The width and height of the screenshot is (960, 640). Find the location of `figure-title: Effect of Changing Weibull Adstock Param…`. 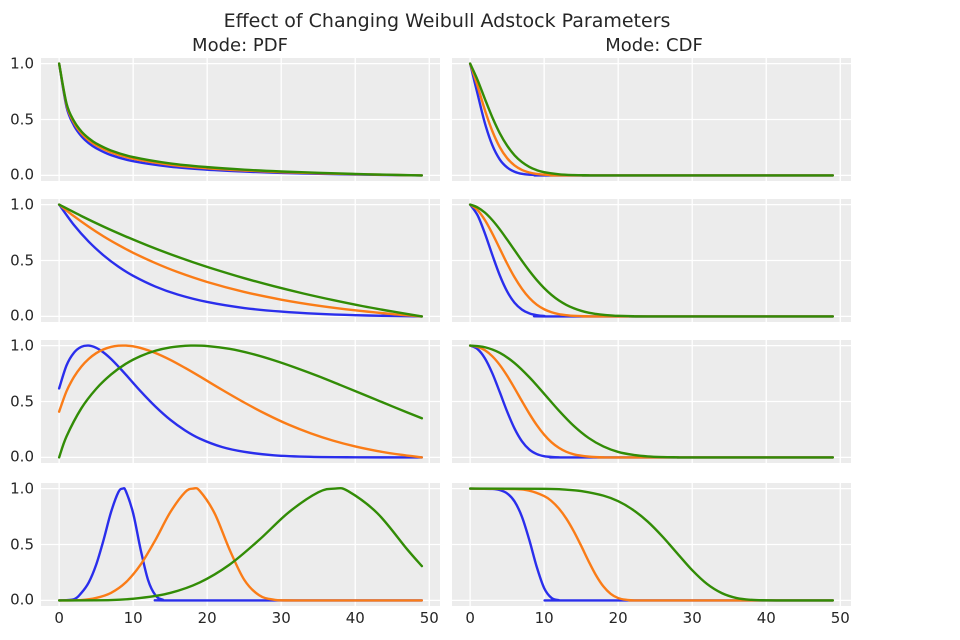

figure-title: Effect of Changing Weibull Adstock Param… is located at coordinates (447, 21).